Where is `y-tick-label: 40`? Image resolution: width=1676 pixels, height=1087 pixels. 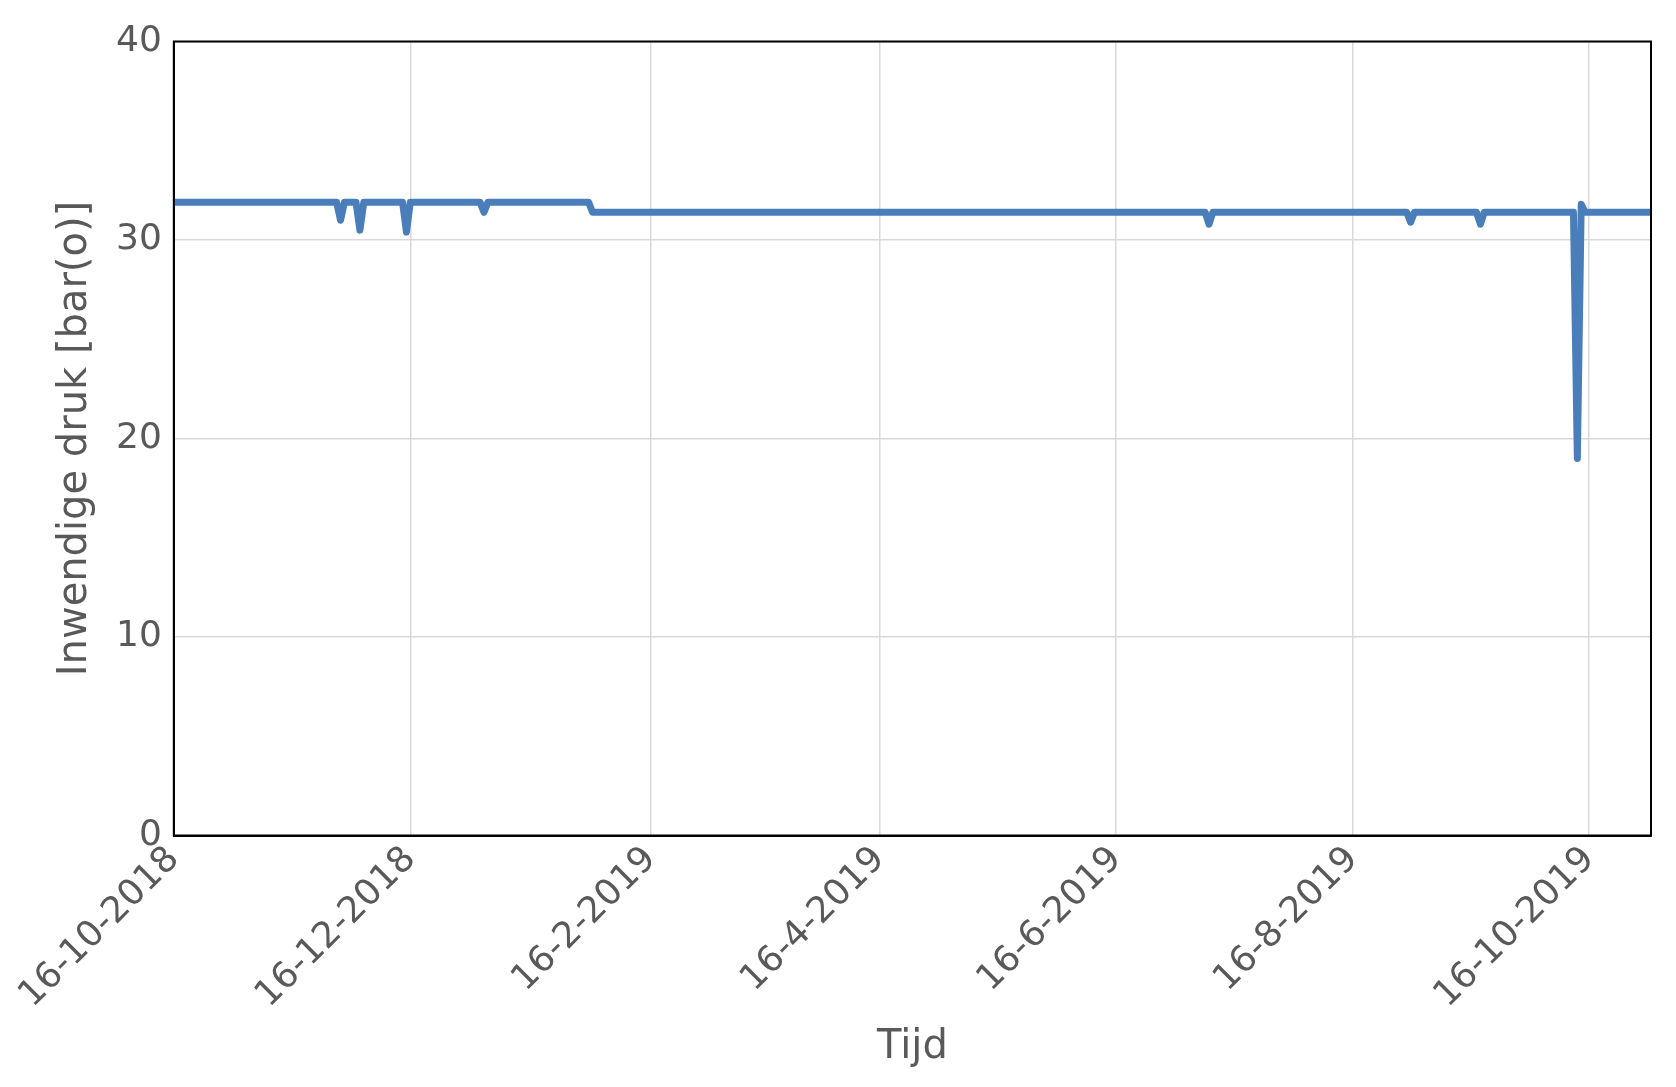
y-tick-label: 40 is located at coordinates (139, 38).